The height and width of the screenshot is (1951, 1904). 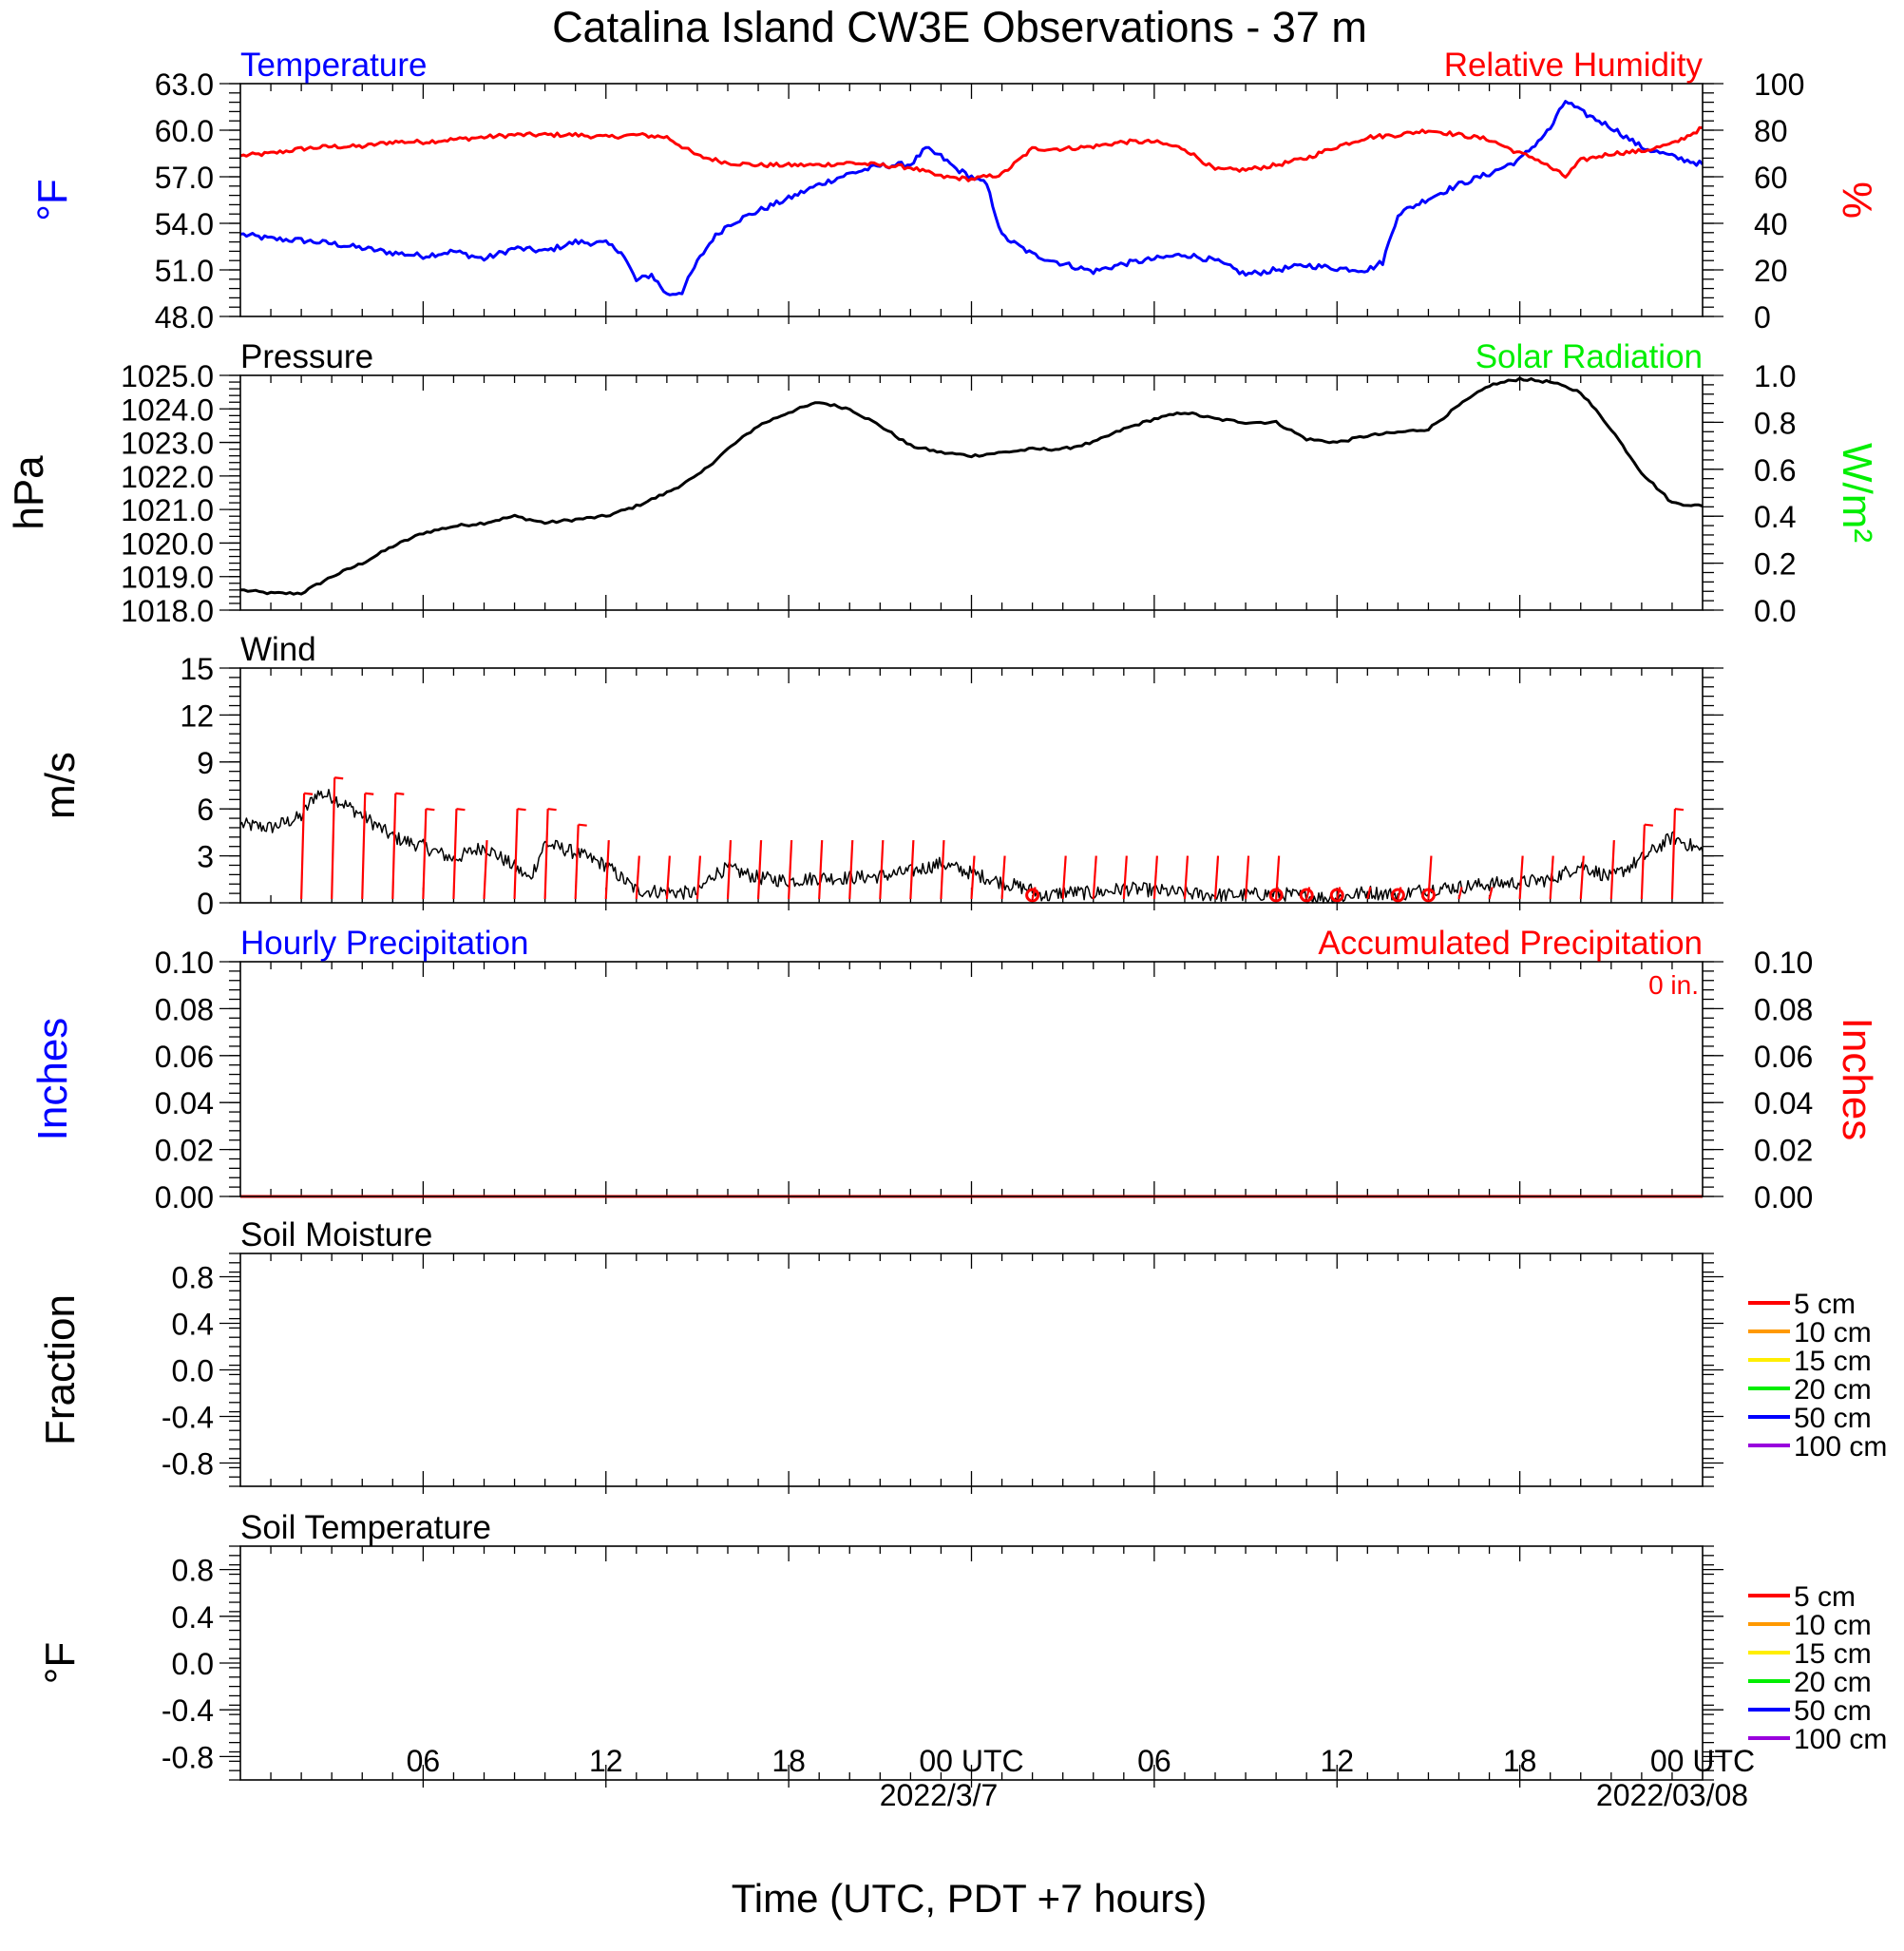 I want to click on date-label-2: 2022/03/08, so click(x=1672, y=1795).